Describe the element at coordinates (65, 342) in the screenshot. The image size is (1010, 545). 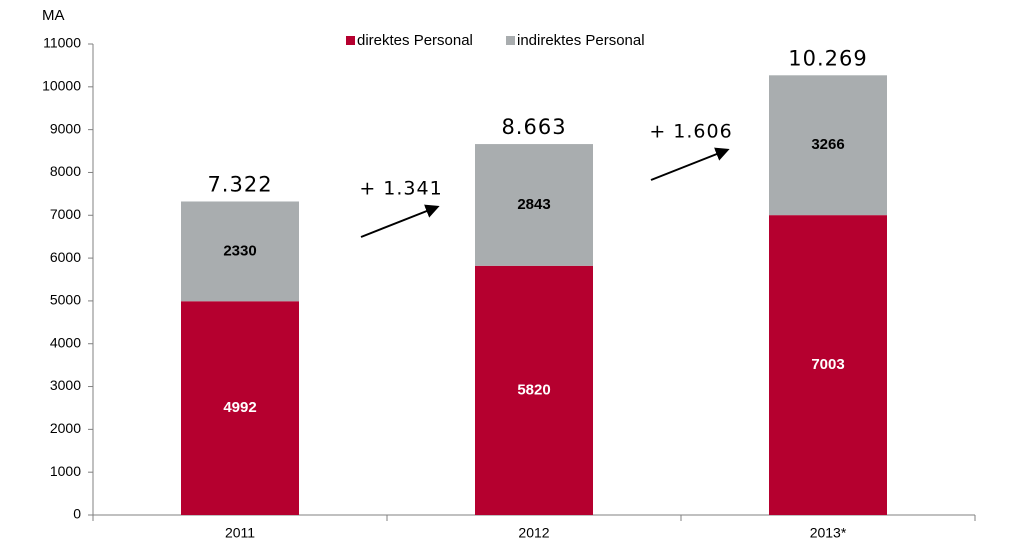
I see `y-tick-label: 4000` at that location.